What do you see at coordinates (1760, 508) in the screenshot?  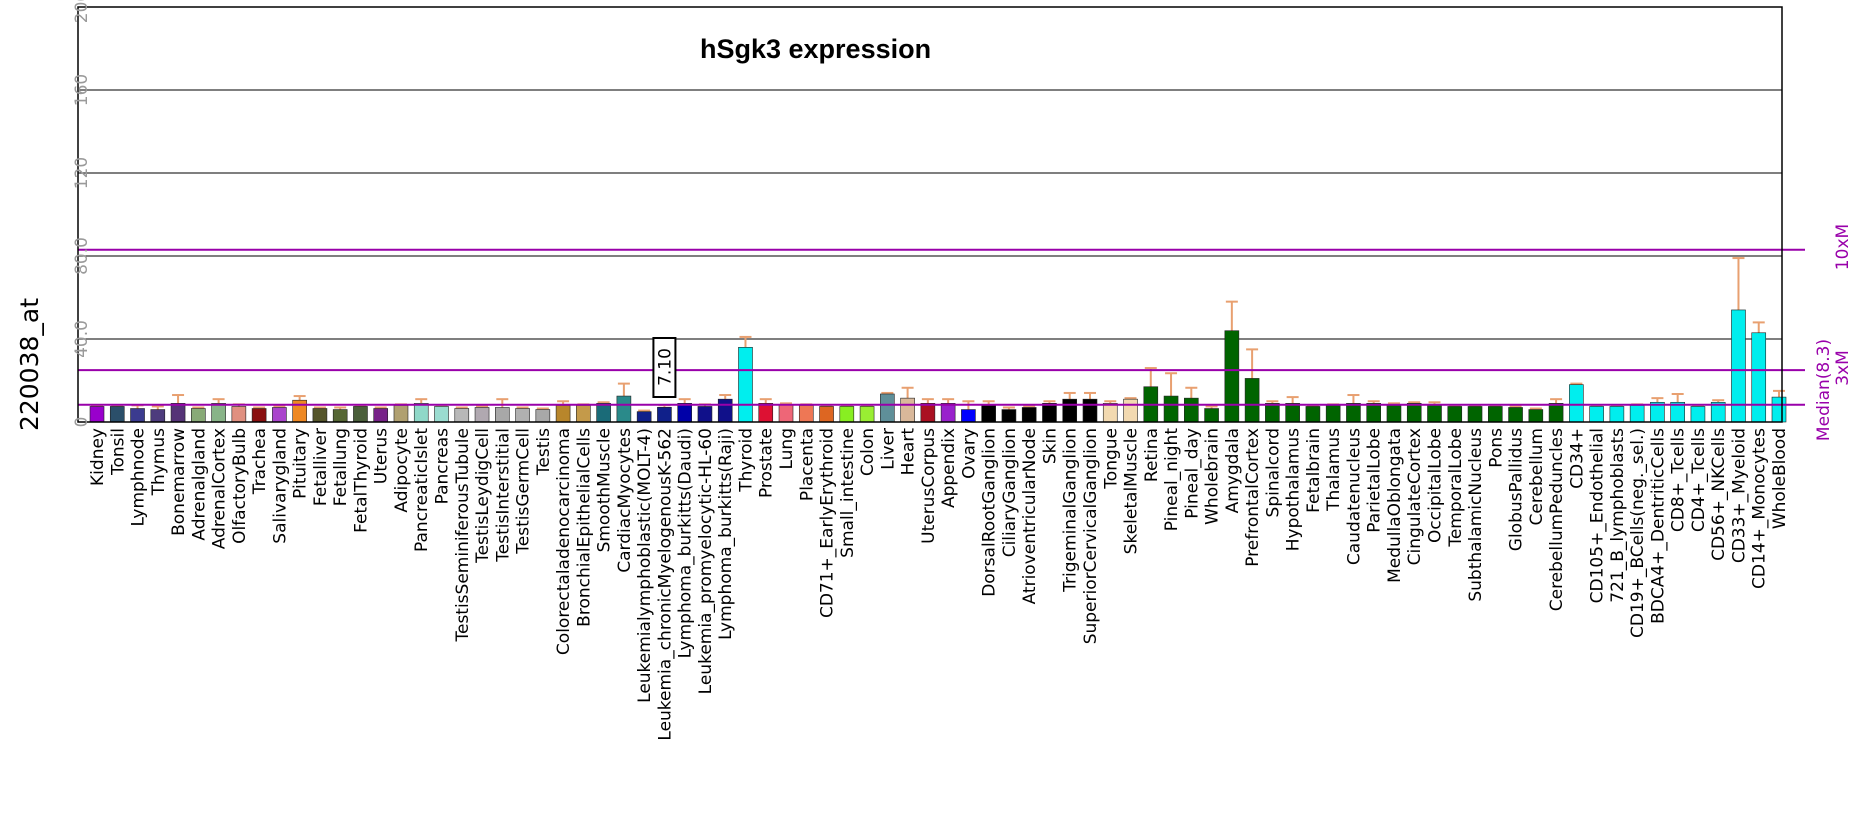 I see `x-tick-label: CD14+_Monocytes` at bounding box center [1760, 508].